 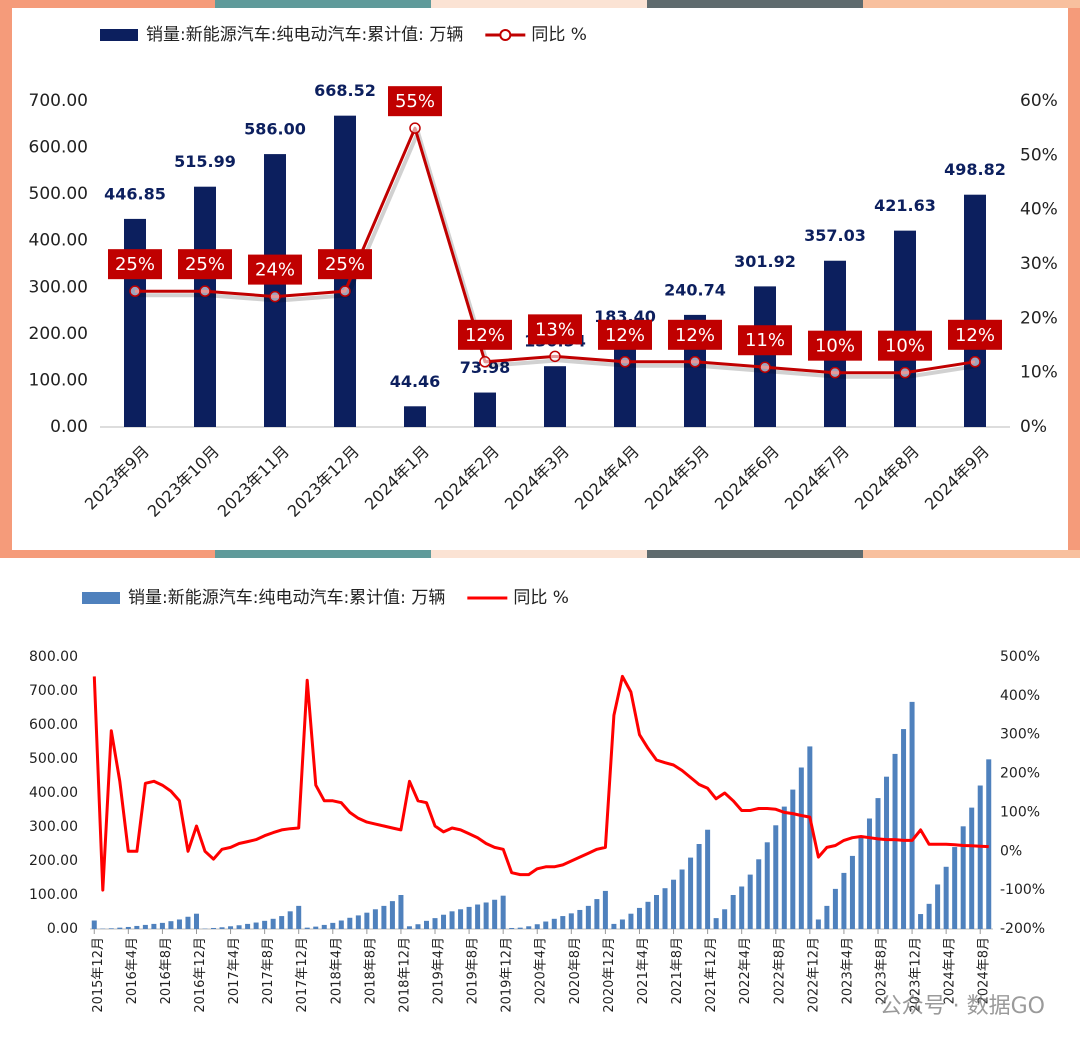 I want to click on x-tick-label: 2019年12月, so click(x=507, y=975).